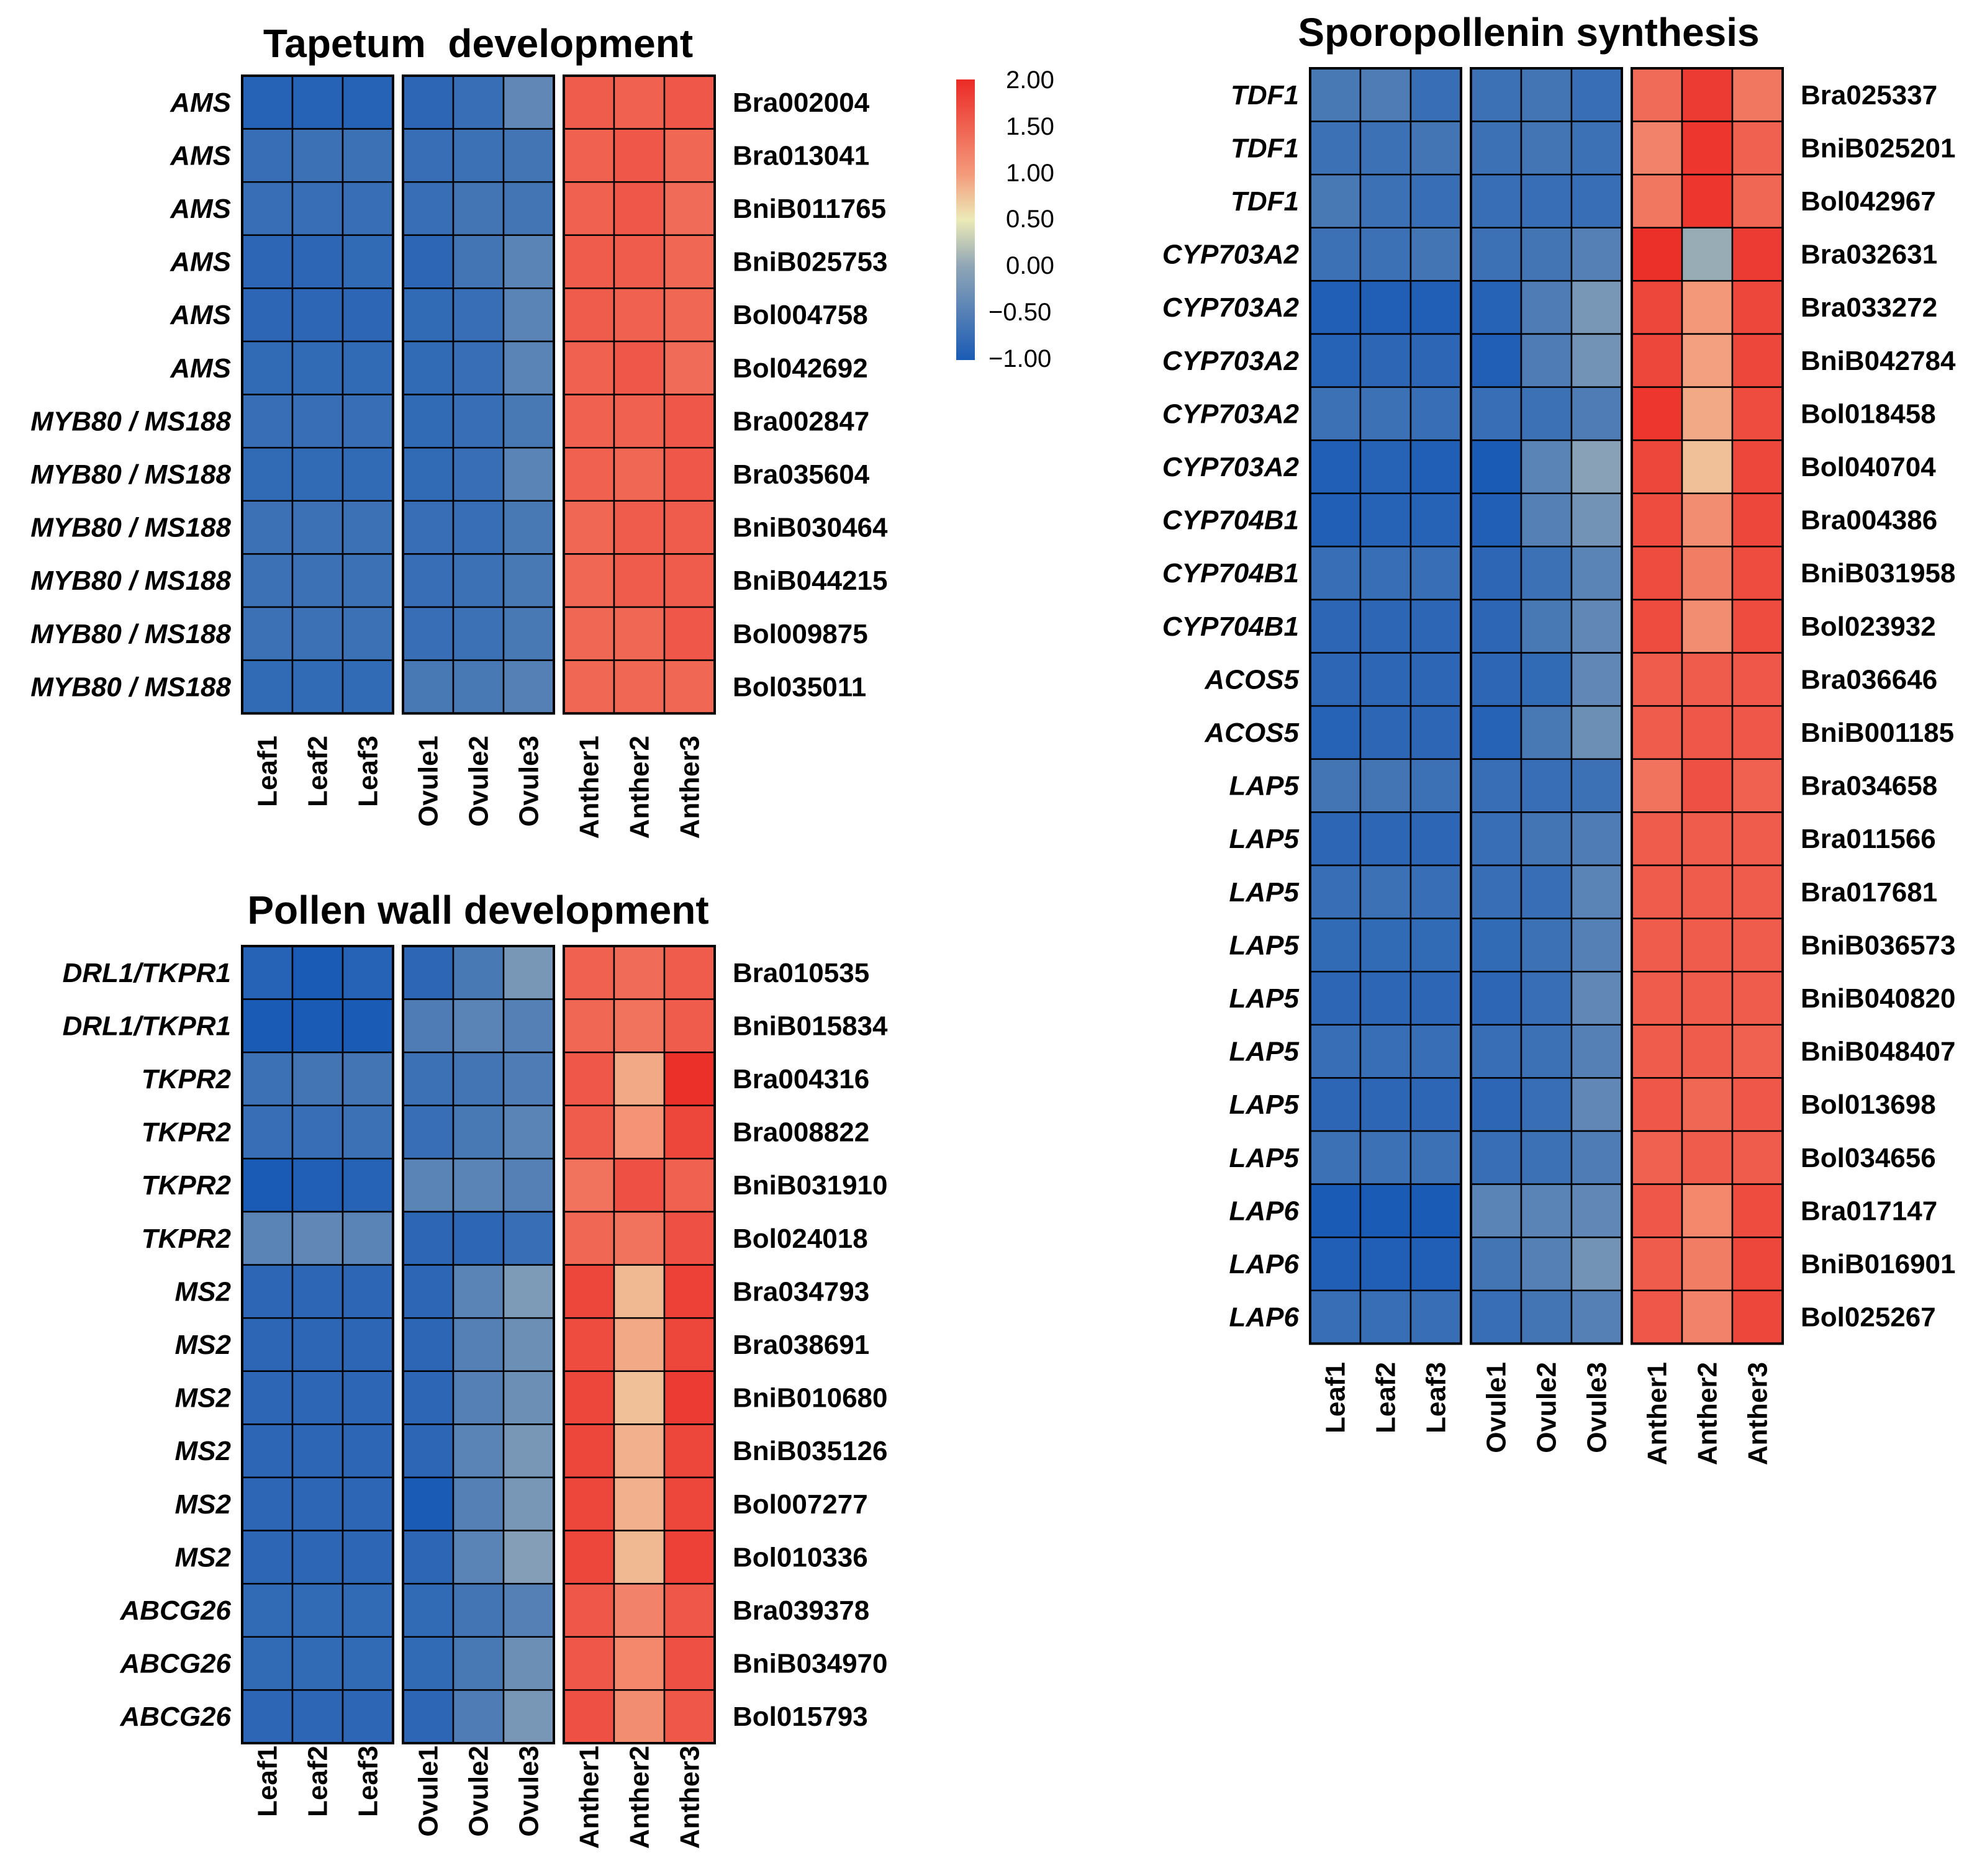  Describe the element at coordinates (147, 973) in the screenshot. I see `gene-name-label: DRL1/TKPR1` at that location.